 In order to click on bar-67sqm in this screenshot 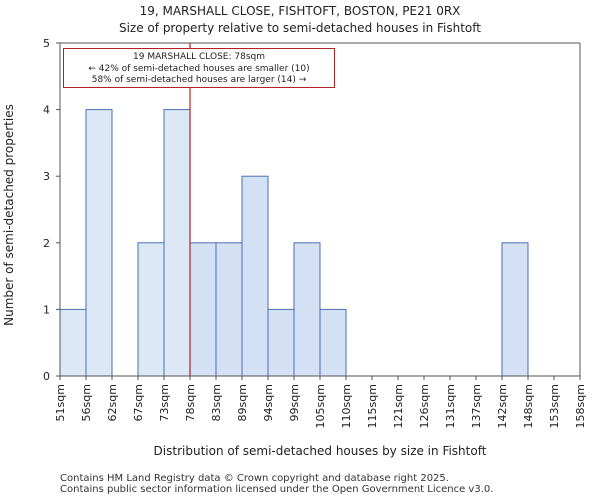, I will do `click(151, 309)`.